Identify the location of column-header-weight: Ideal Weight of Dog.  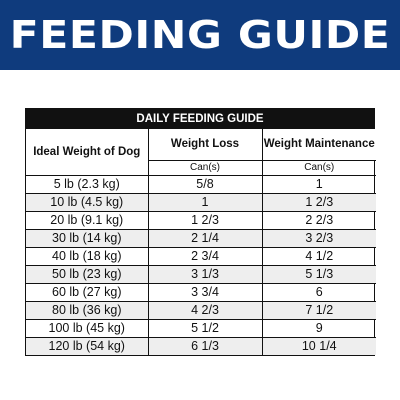
(87, 152).